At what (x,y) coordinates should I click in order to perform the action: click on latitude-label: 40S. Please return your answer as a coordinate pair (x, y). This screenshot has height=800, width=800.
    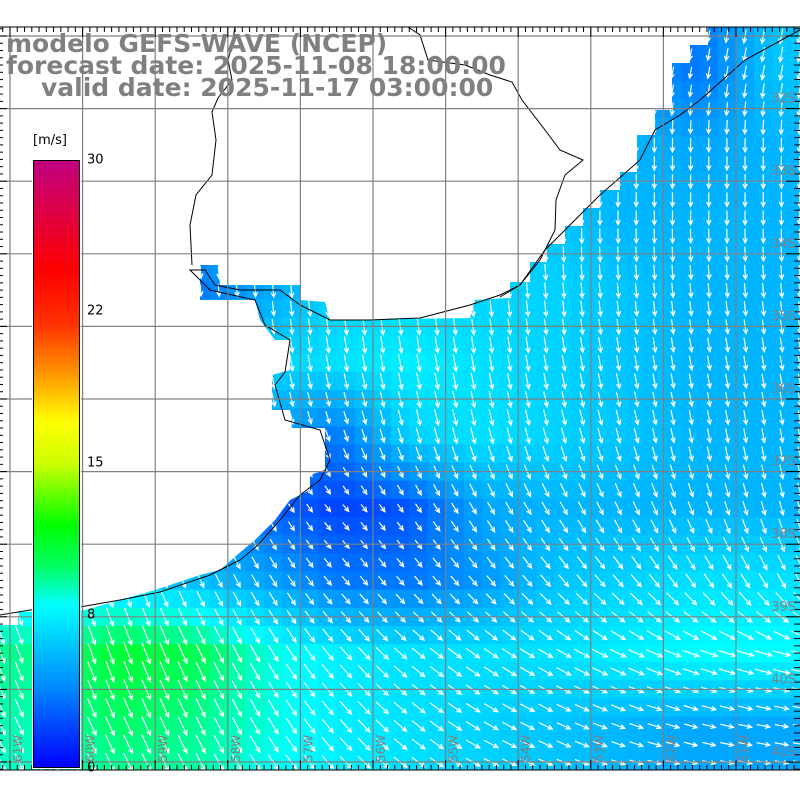
    Looking at the image, I should click on (783, 679).